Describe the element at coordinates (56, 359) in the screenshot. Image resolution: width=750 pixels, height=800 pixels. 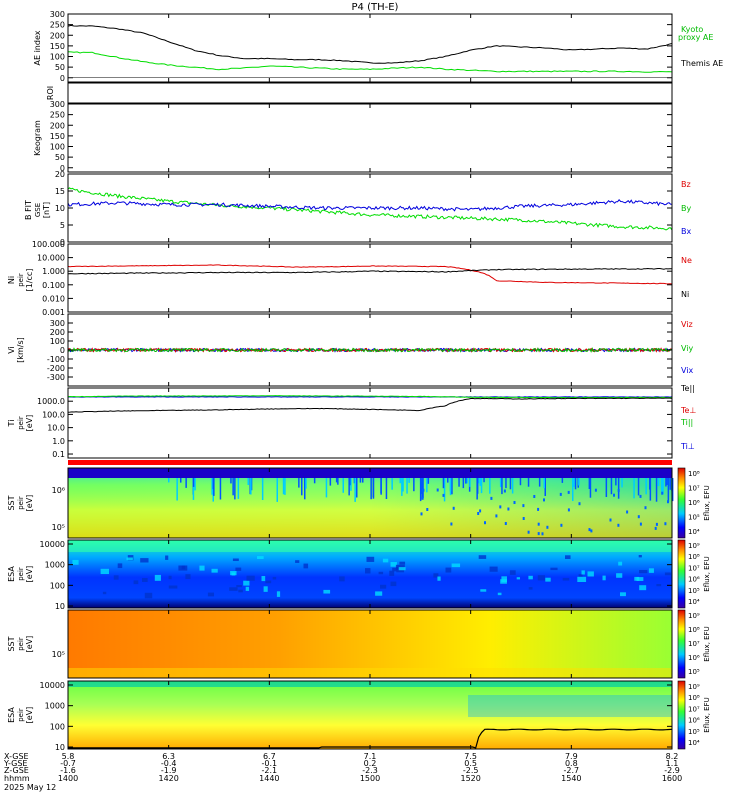
I see `y-tick-label: -100` at that location.